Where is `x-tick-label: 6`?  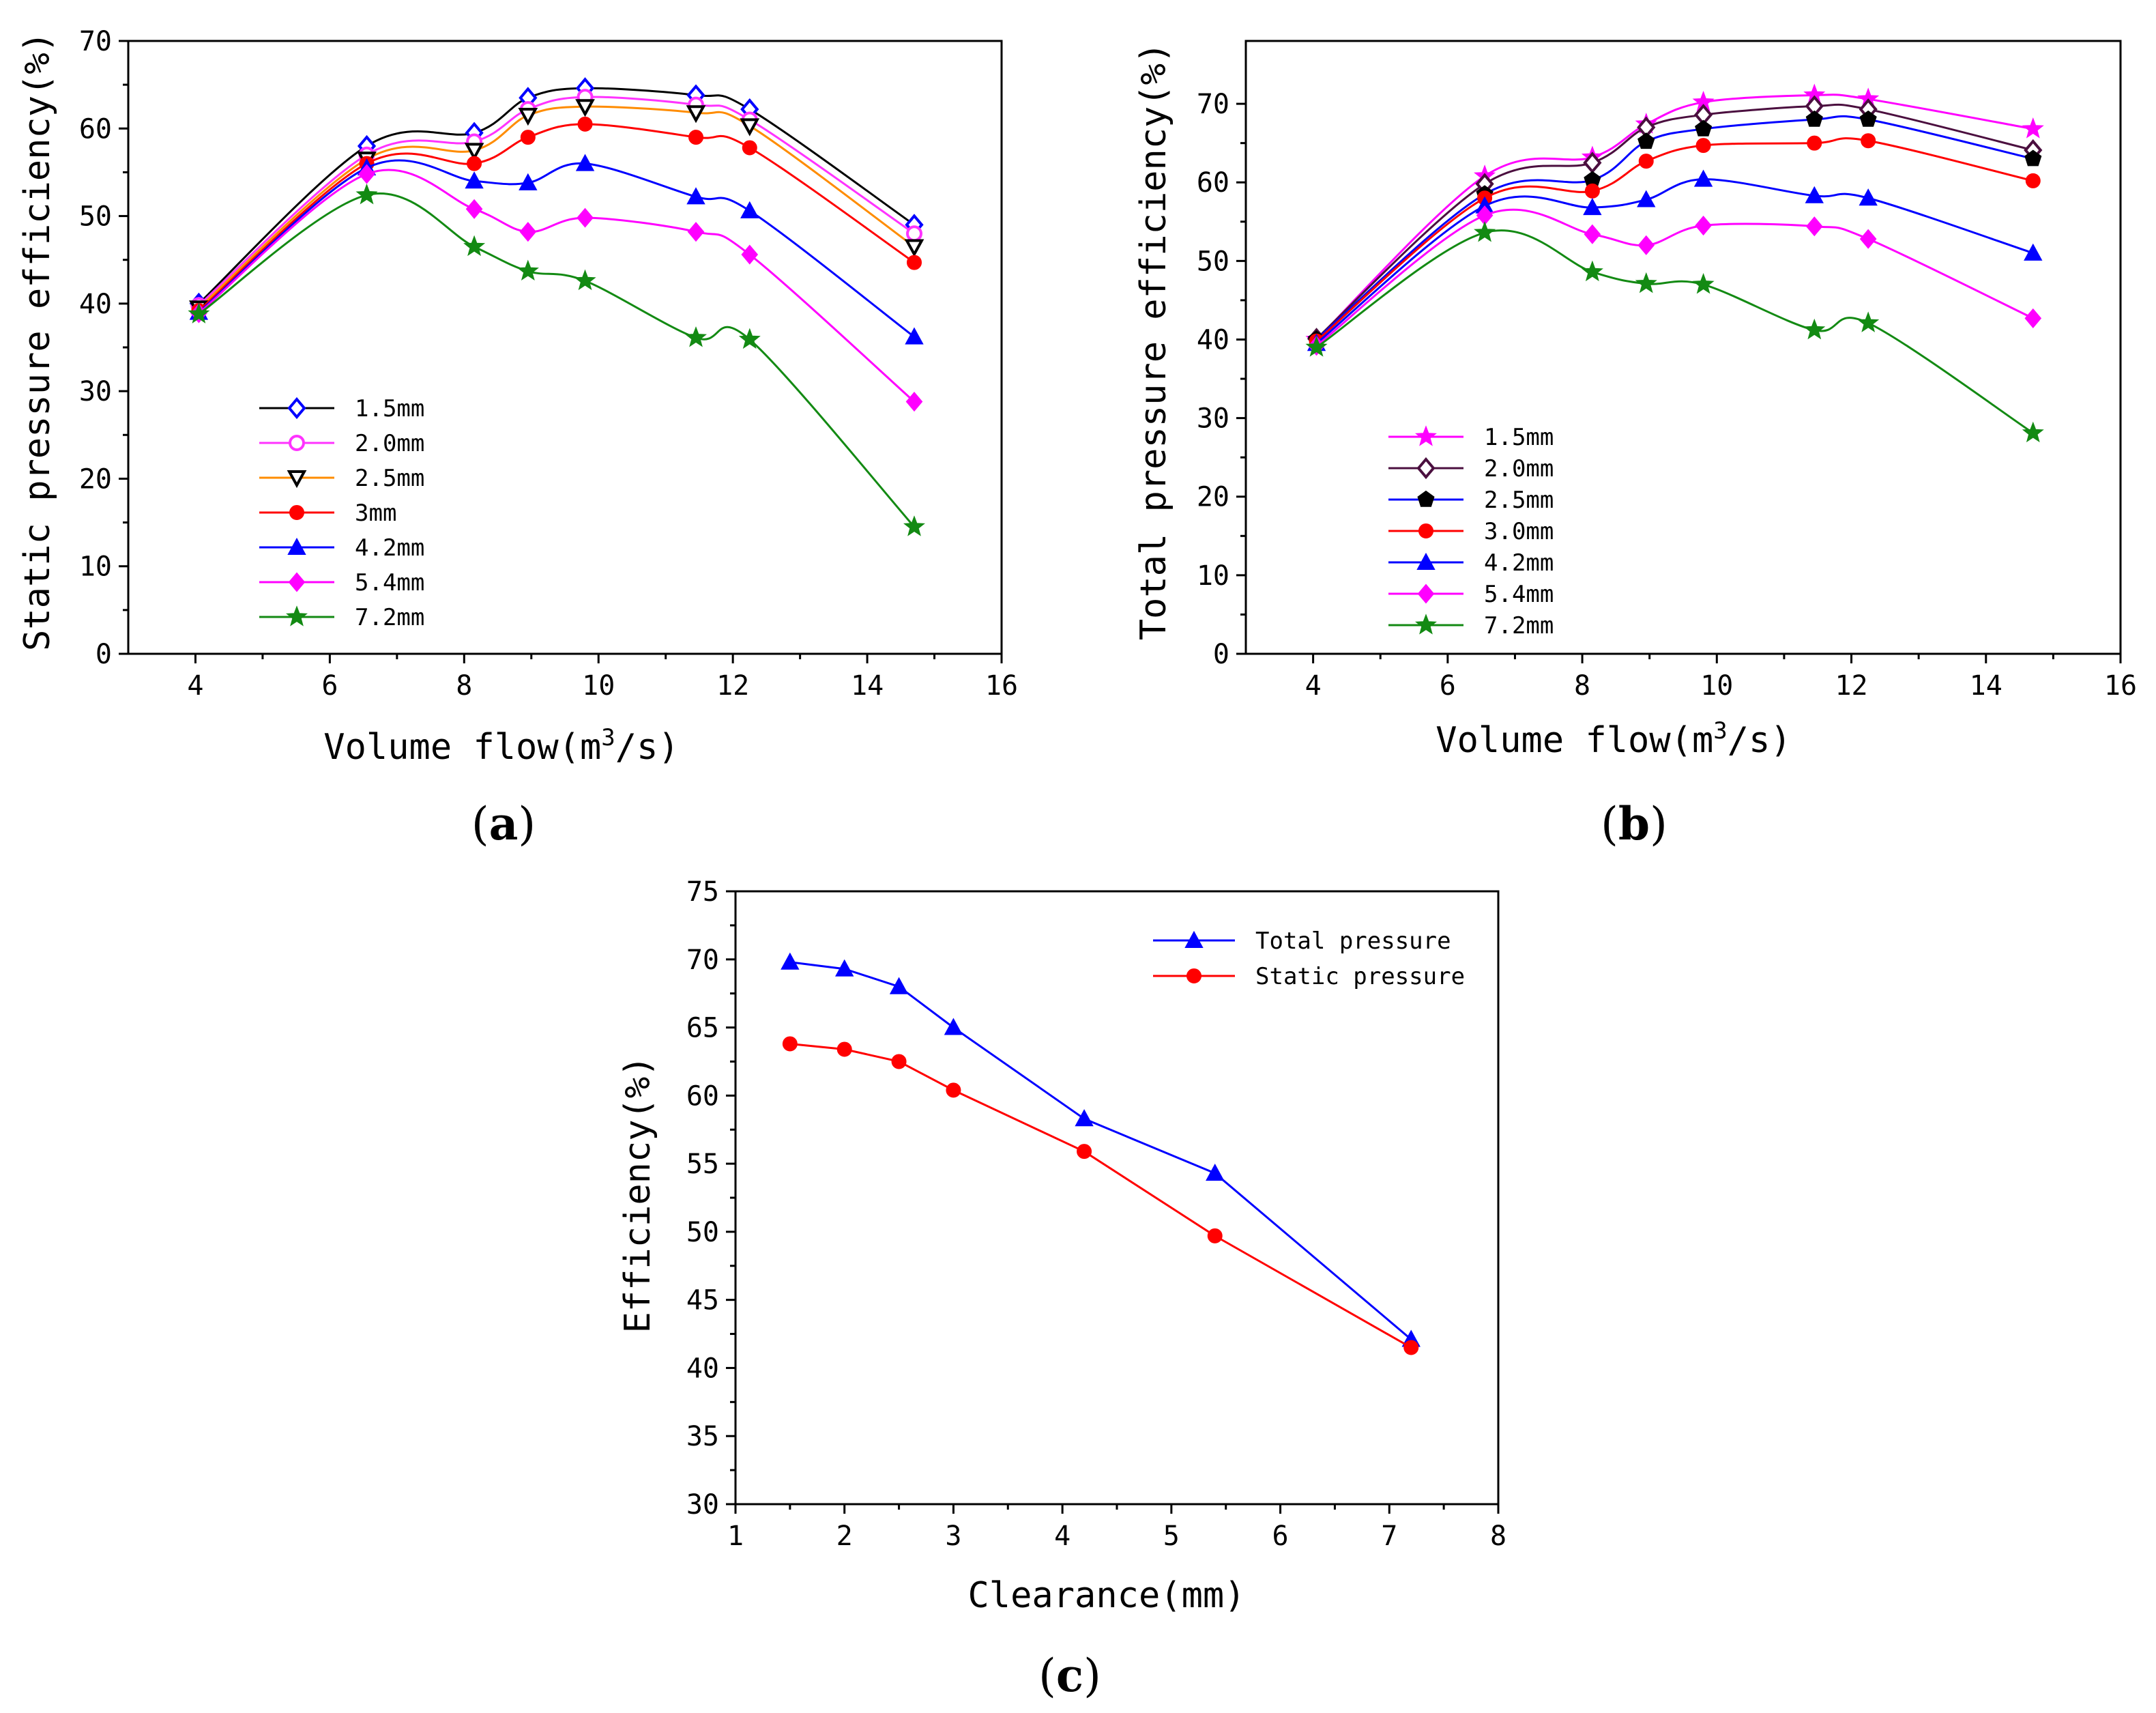
x-tick-label: 6 is located at coordinates (329, 686).